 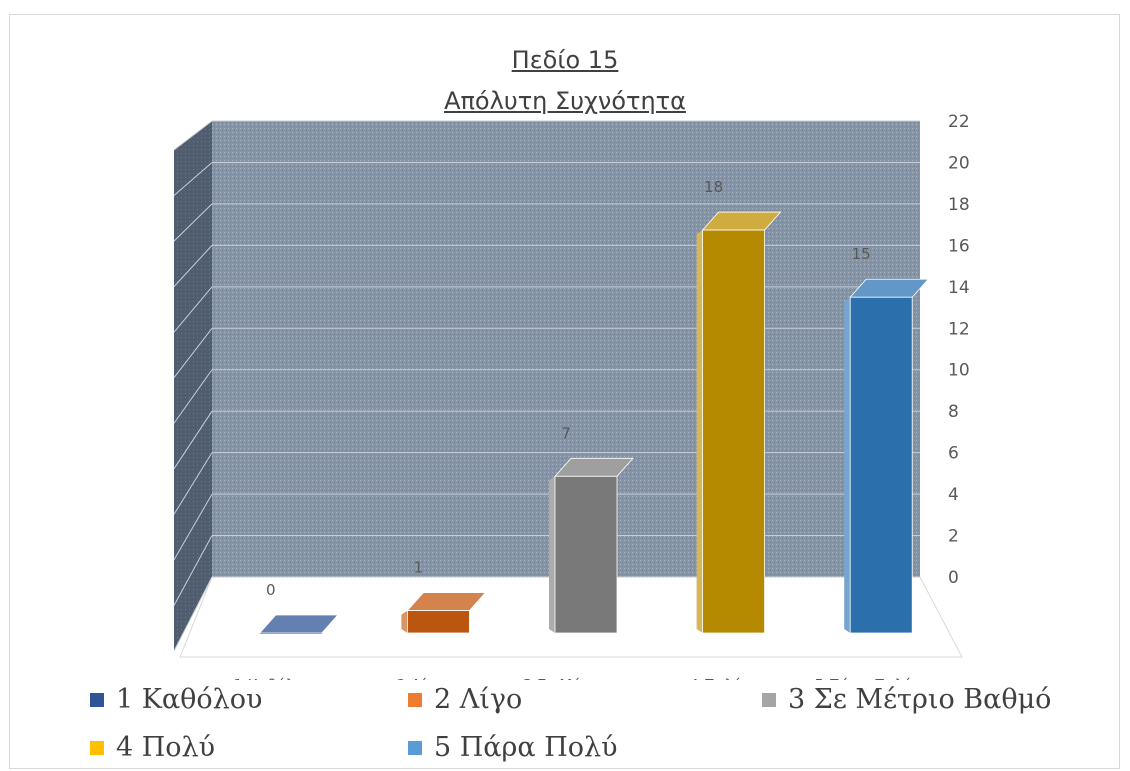 What do you see at coordinates (953, 495) in the screenshot?
I see `y-tick-label: 4` at bounding box center [953, 495].